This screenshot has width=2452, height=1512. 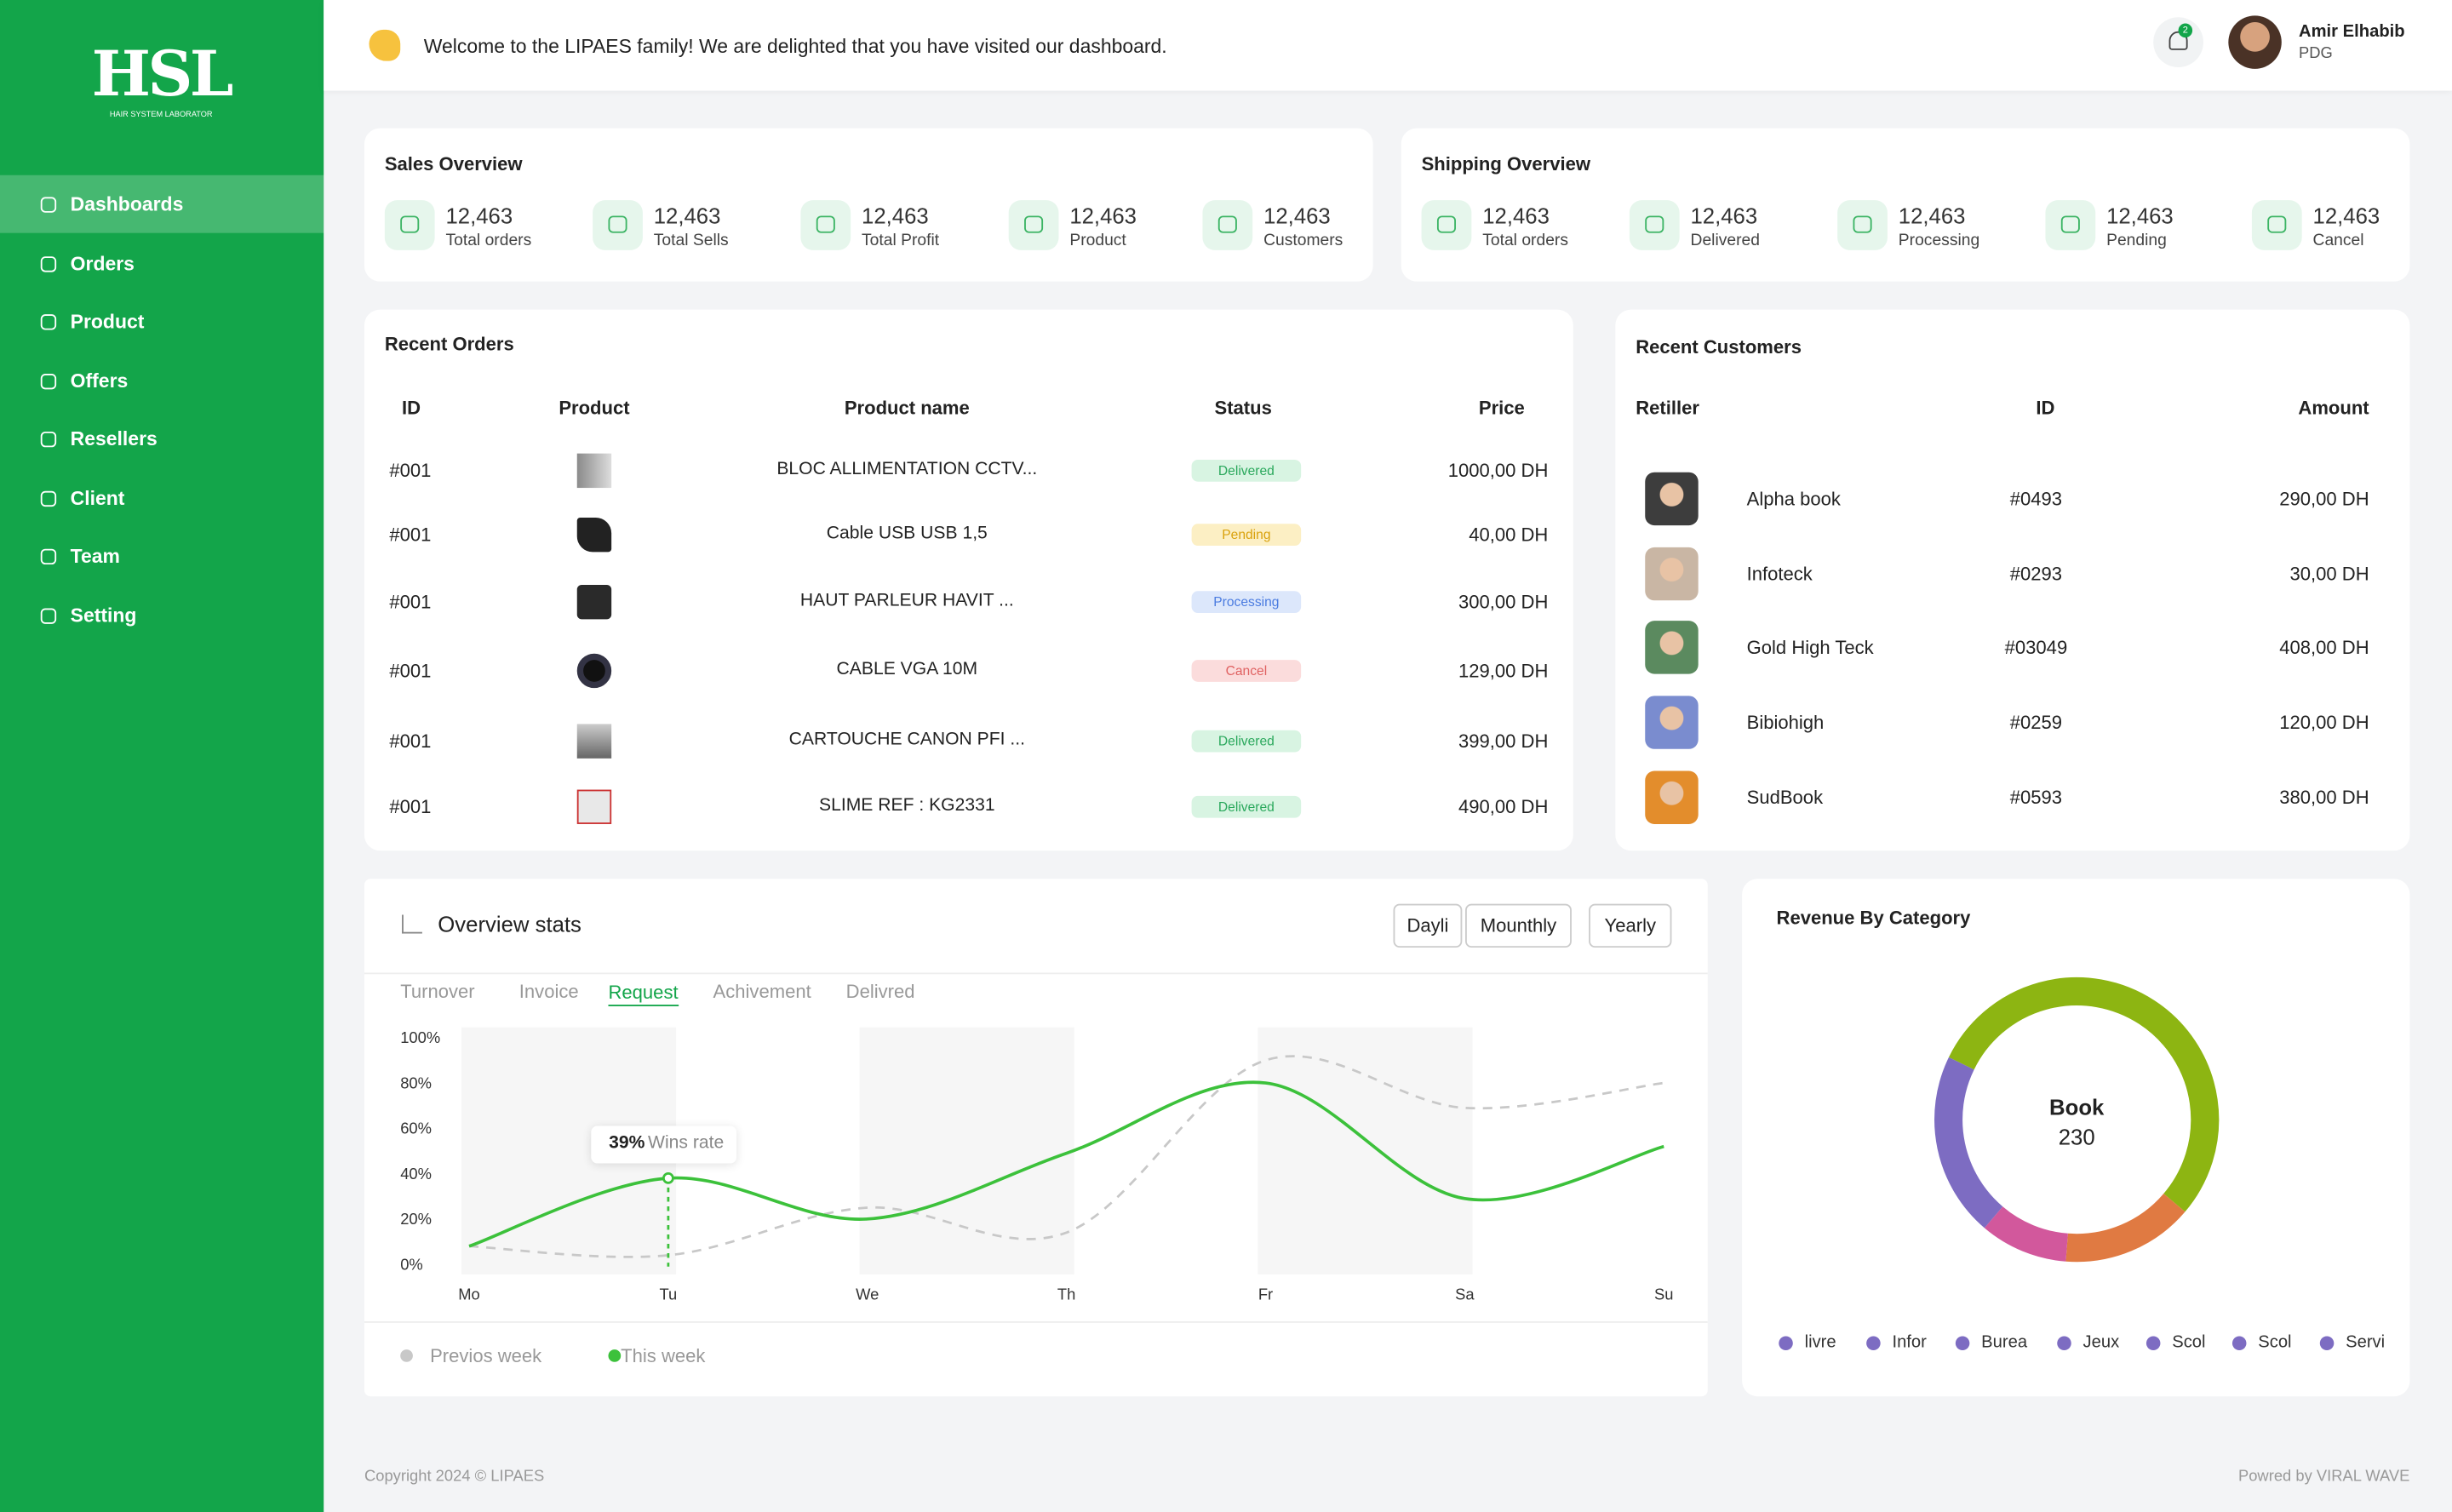 What do you see at coordinates (1793, 499) in the screenshot?
I see `customer-name: Alpha book` at bounding box center [1793, 499].